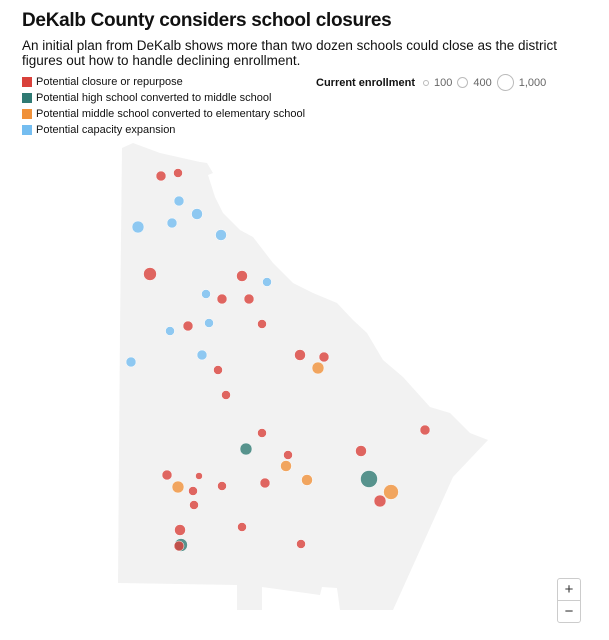 Image resolution: width=609 pixels, height=640 pixels. I want to click on size-label: 400, so click(482, 82).